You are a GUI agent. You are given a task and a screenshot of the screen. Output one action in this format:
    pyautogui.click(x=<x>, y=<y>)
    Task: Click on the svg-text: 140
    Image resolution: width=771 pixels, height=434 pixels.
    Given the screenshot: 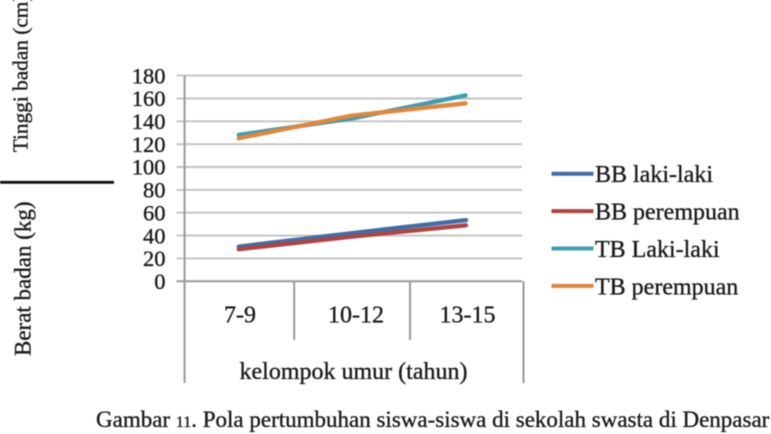 What is the action you would take?
    pyautogui.click(x=149, y=121)
    